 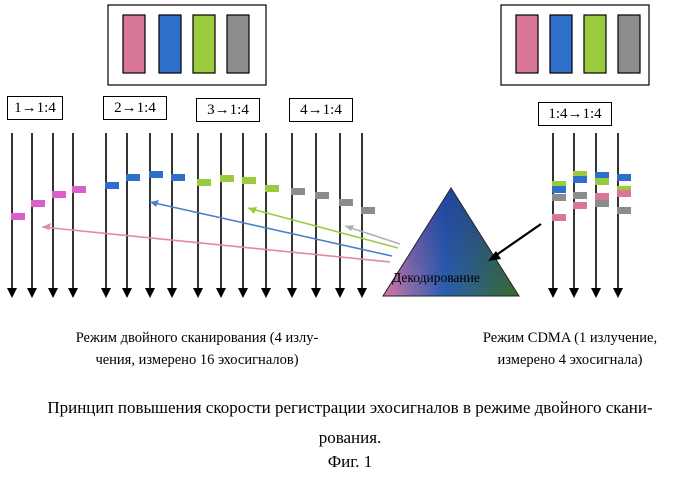 I want to click on group-label-4: 4→1:4, so click(x=321, y=110).